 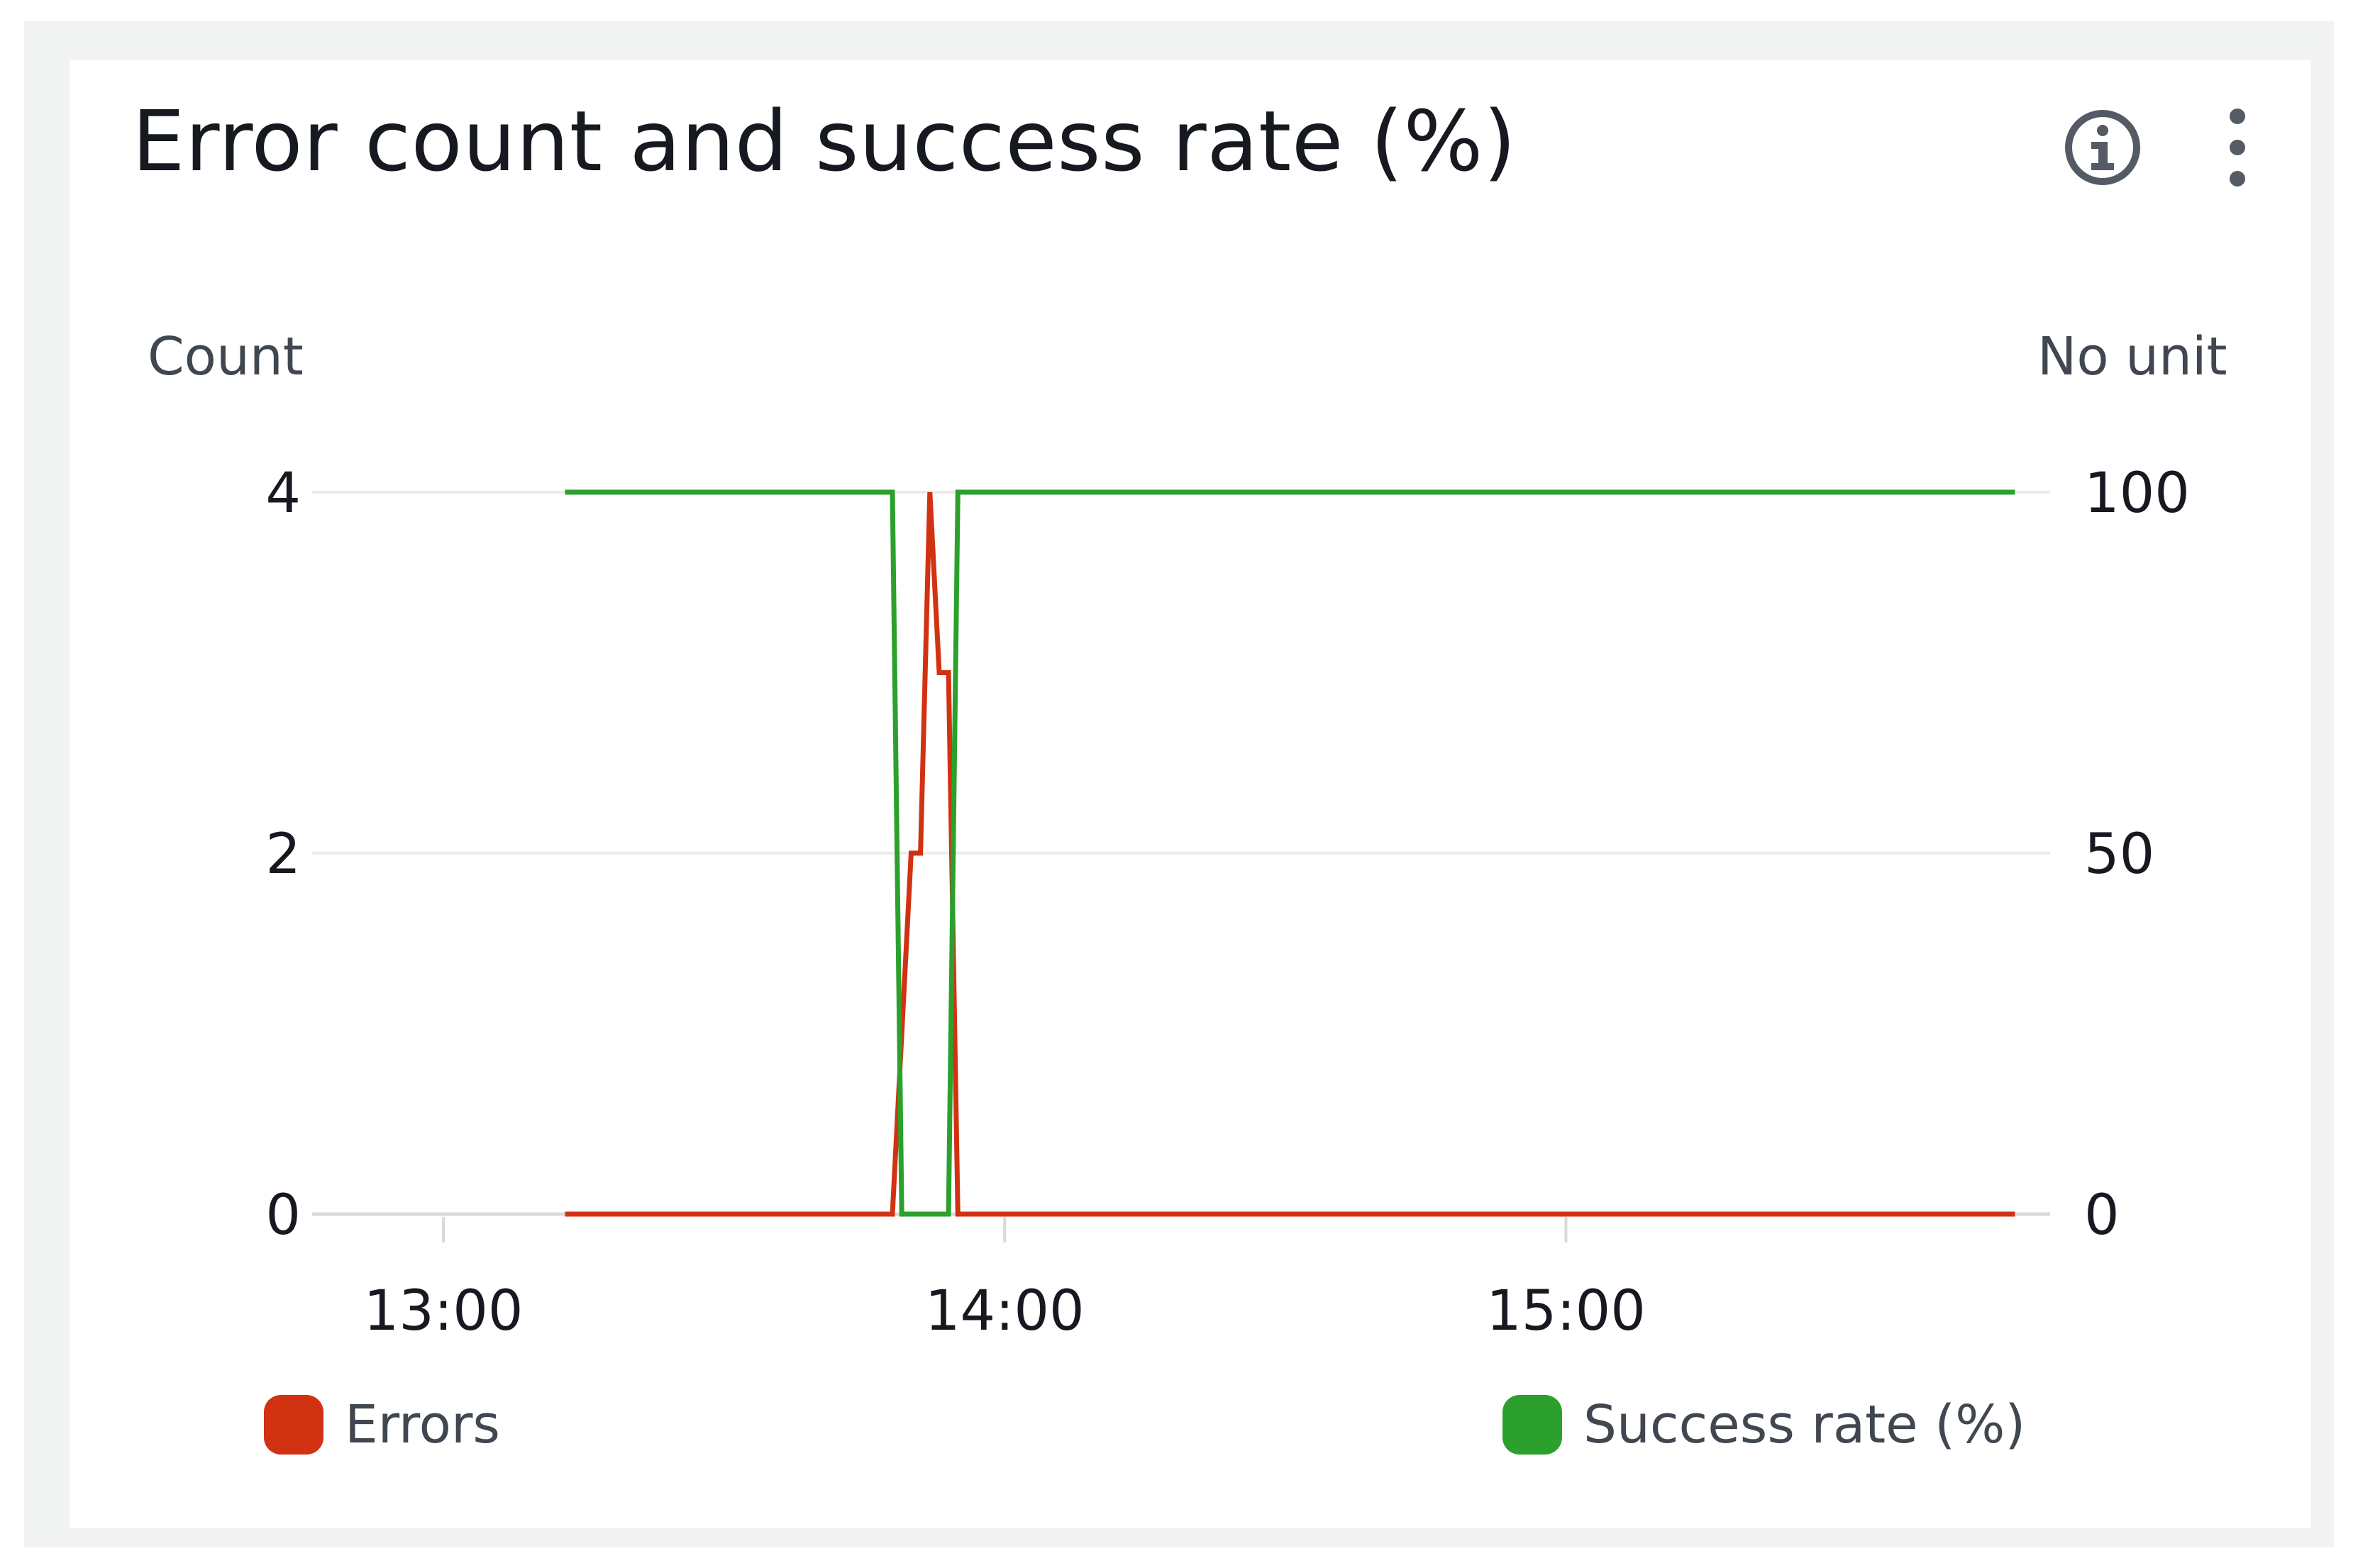 I want to click on widget-title: Error count and success rate (%), so click(x=824, y=141).